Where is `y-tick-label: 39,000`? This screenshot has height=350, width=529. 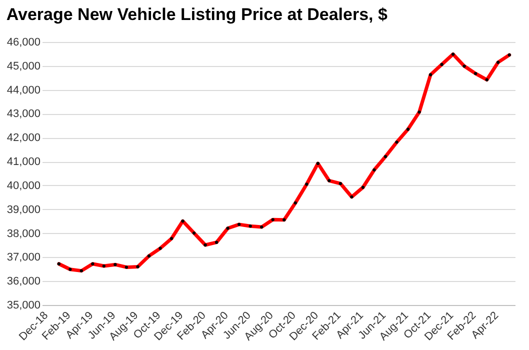
y-tick-label: 39,000 is located at coordinates (23, 210).